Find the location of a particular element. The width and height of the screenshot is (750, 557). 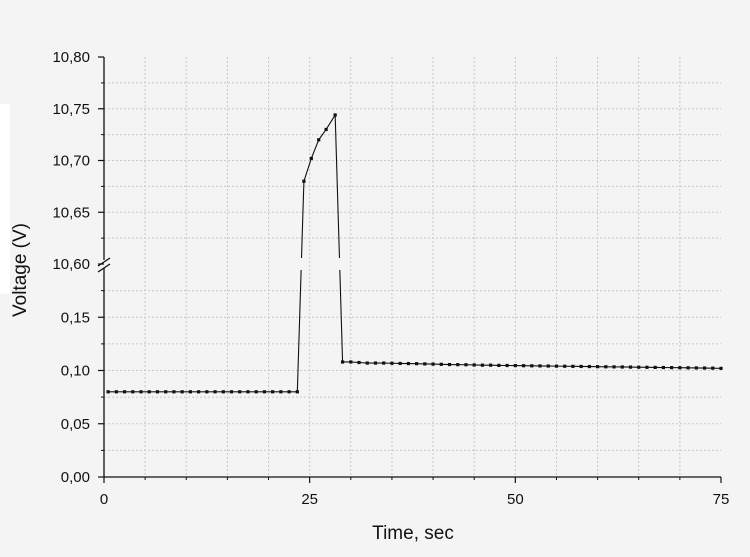

x-tick-label: 50 is located at coordinates (515, 499).